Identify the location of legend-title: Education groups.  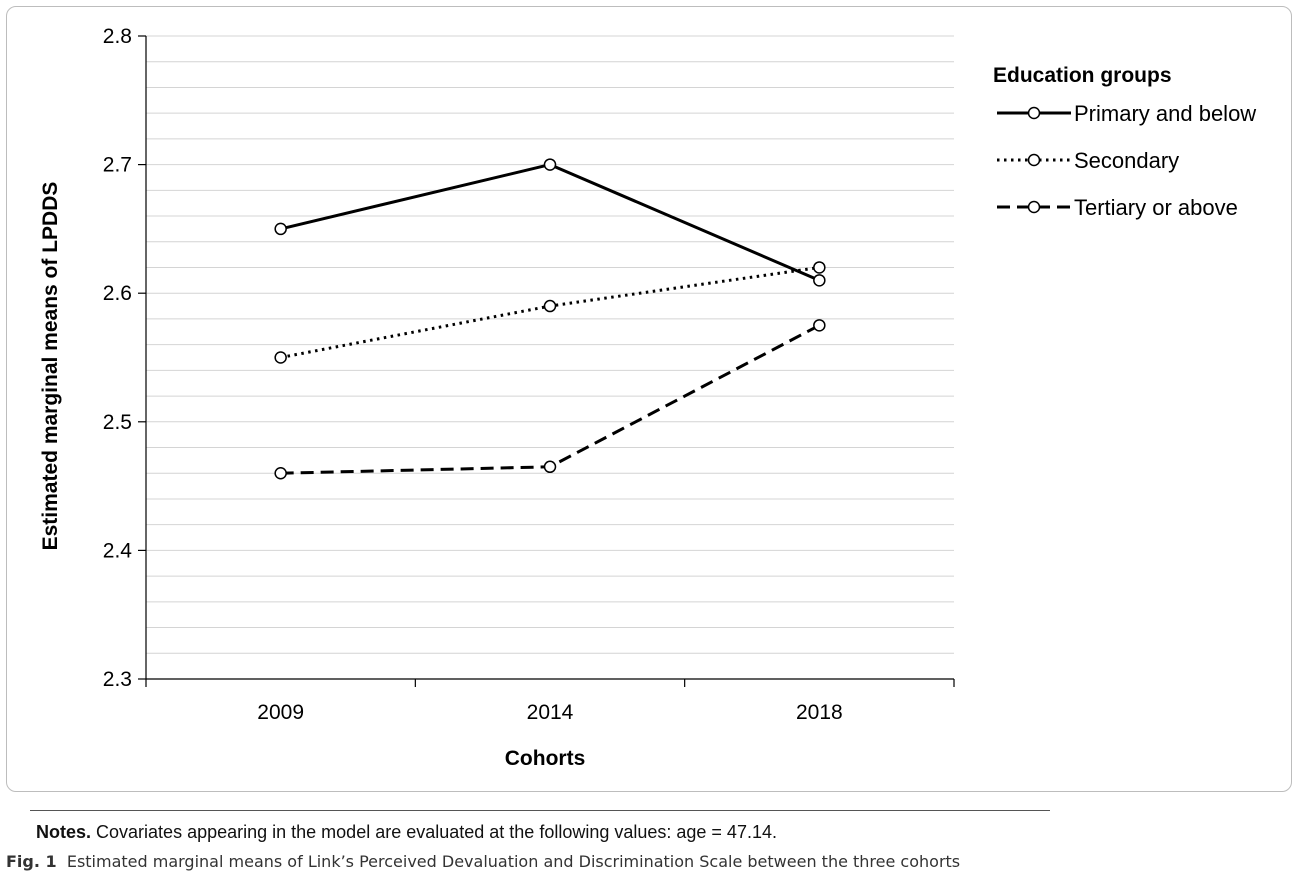
(1082, 75).